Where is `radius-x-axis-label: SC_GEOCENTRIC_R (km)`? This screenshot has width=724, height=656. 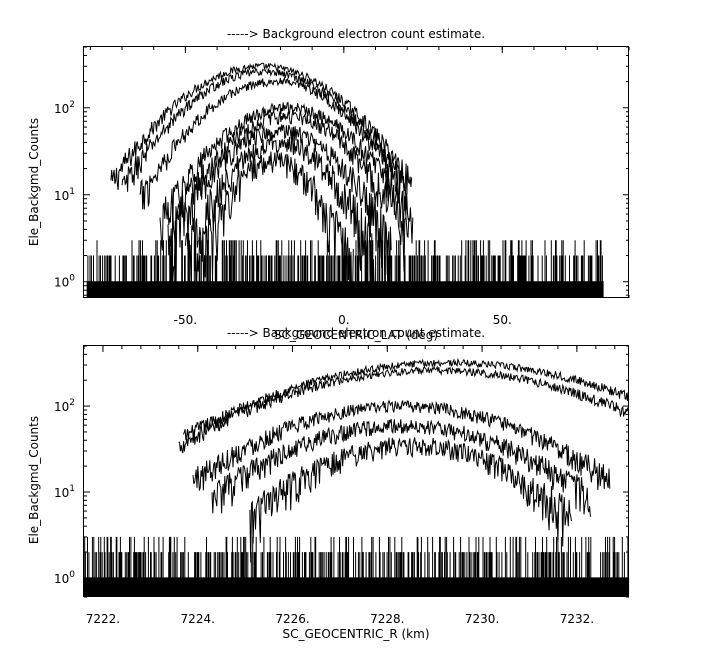
radius-x-axis-label: SC_GEOCENTRIC_R (km) is located at coordinates (356, 634).